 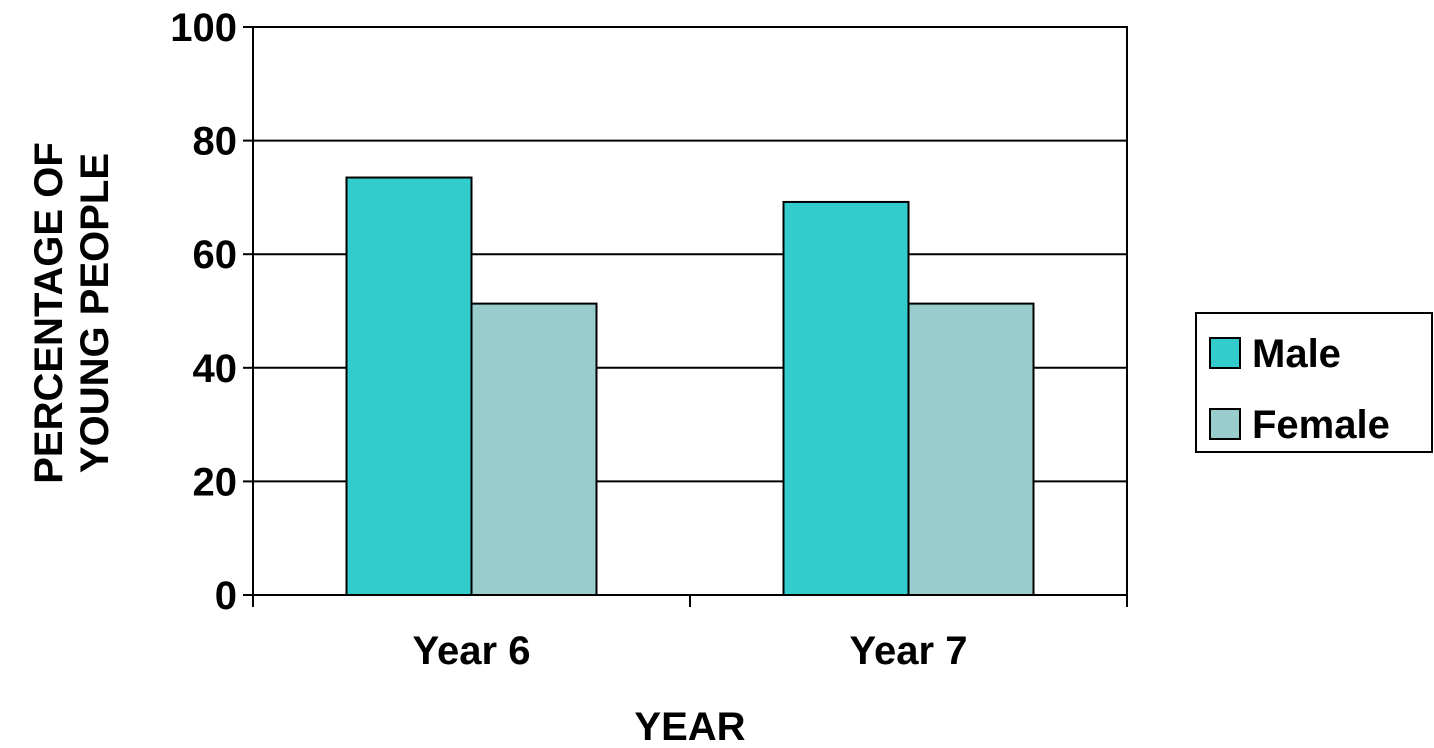 I want to click on y-tick-label: 60, so click(x=215, y=255).